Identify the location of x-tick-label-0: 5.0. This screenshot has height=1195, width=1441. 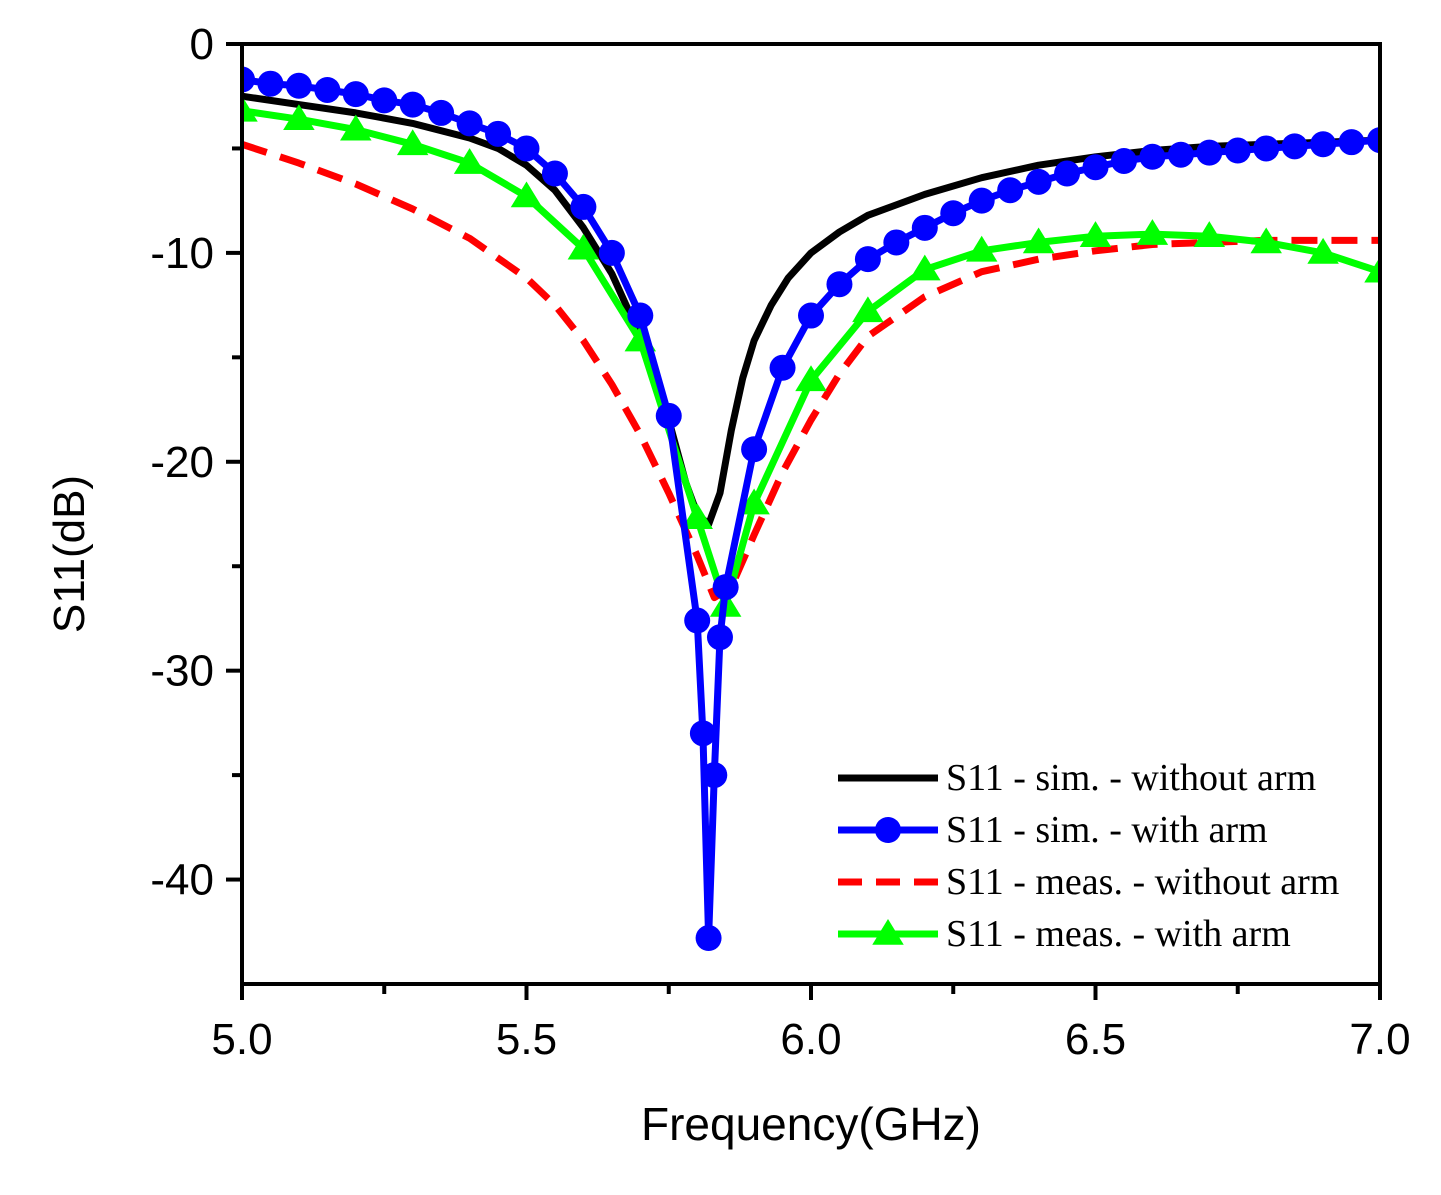
(241, 1039).